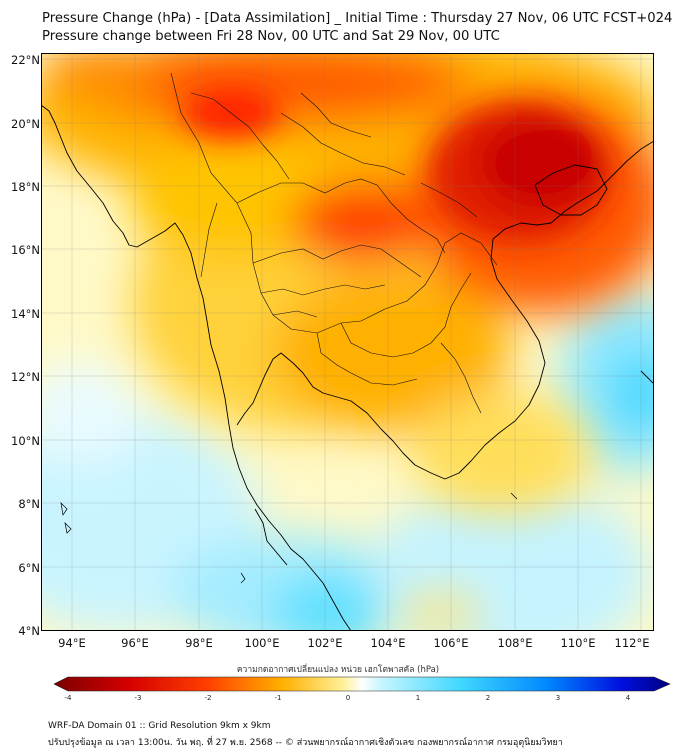  Describe the element at coordinates (135, 643) in the screenshot. I see `lon-tick-label: 96°E` at that location.